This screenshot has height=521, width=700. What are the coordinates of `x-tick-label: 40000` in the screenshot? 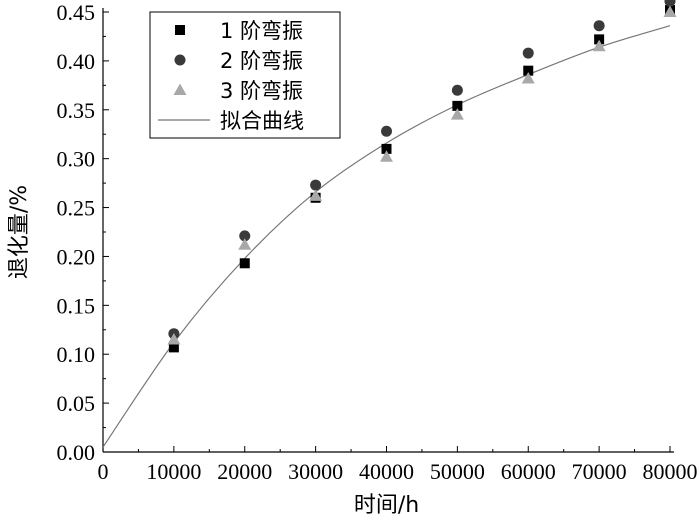 It's located at (386, 471).